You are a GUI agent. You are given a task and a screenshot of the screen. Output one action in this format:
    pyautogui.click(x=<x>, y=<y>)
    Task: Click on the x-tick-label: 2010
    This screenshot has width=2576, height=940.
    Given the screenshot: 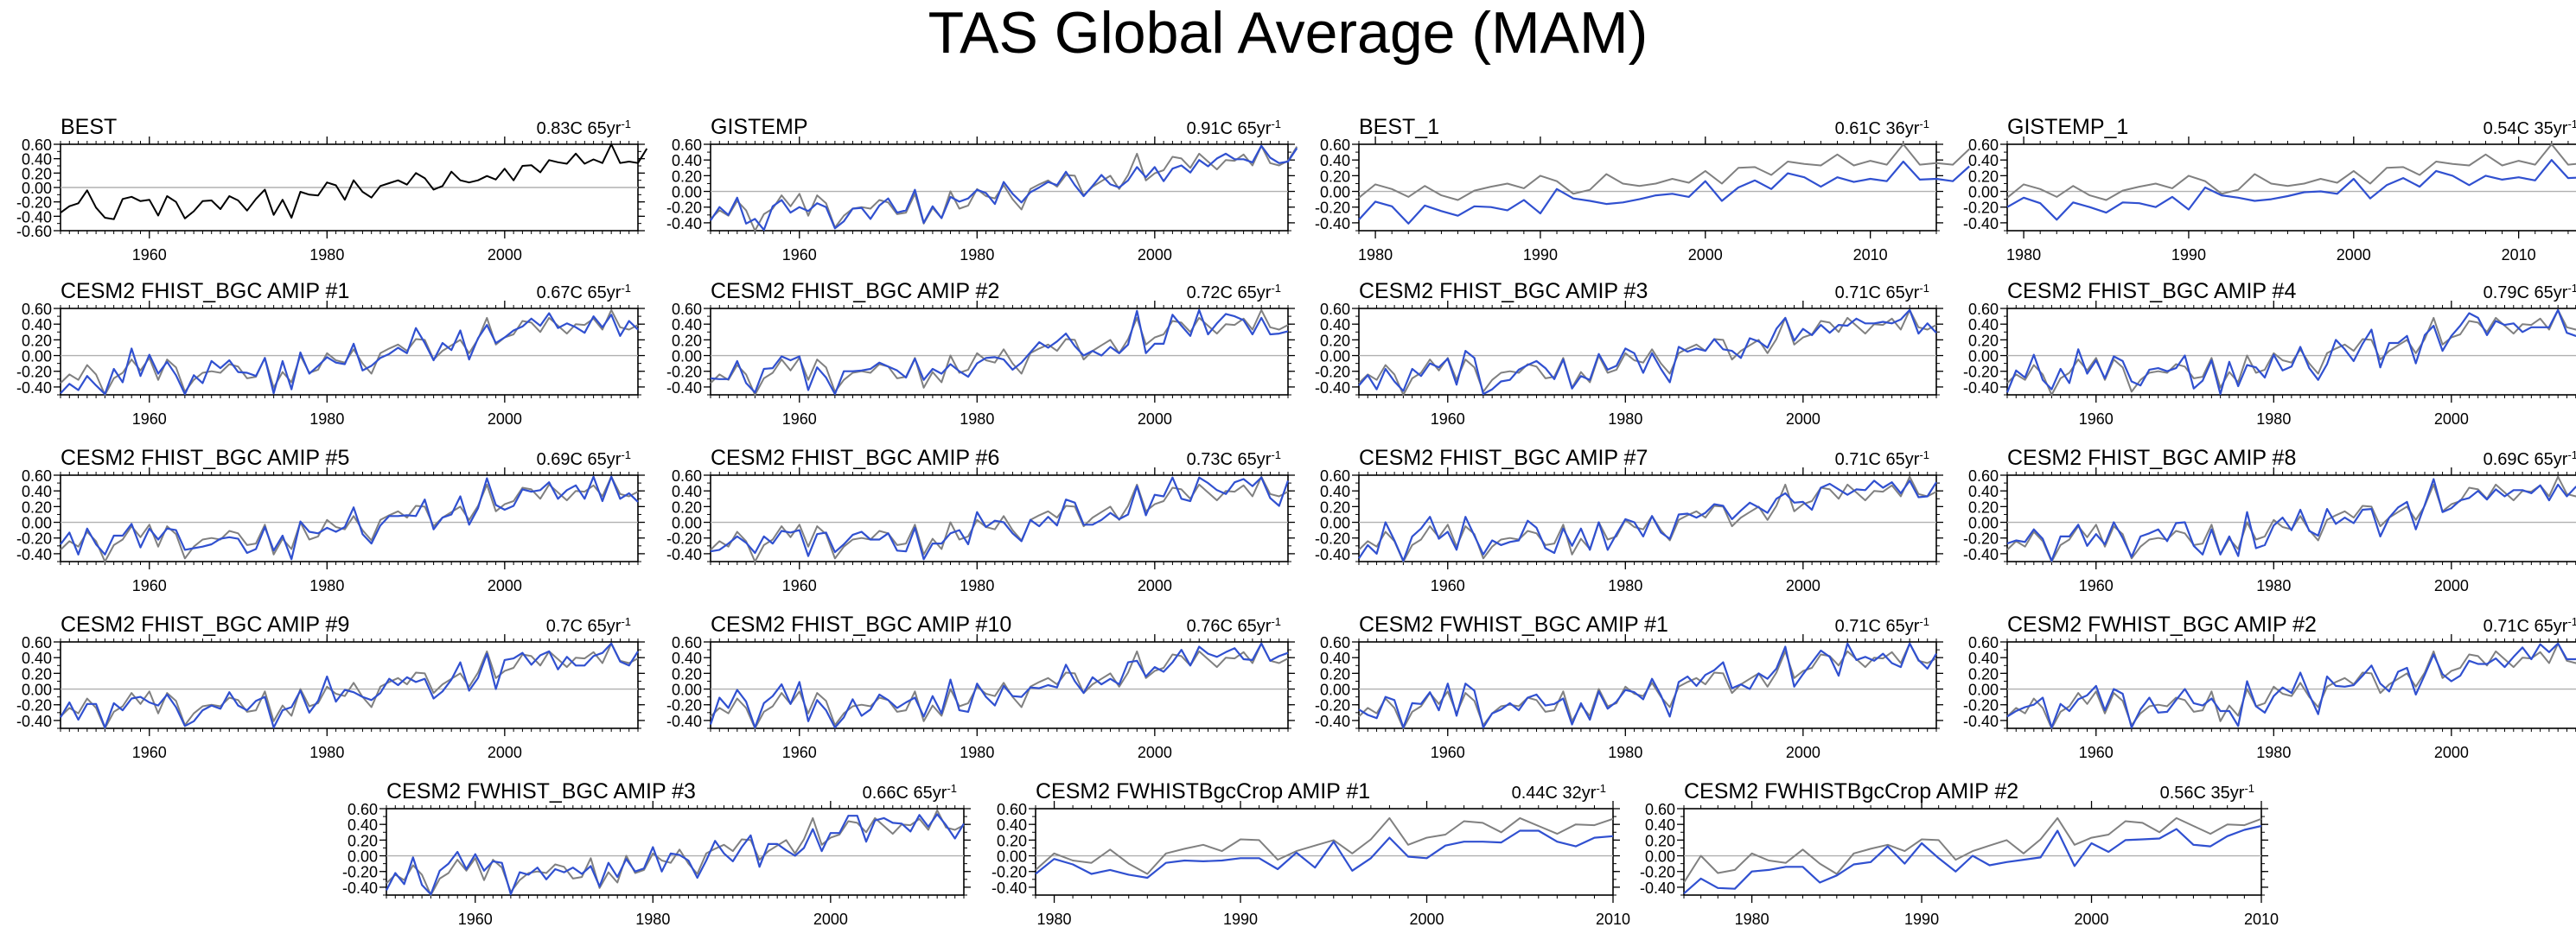 What is the action you would take?
    pyautogui.click(x=1613, y=919)
    